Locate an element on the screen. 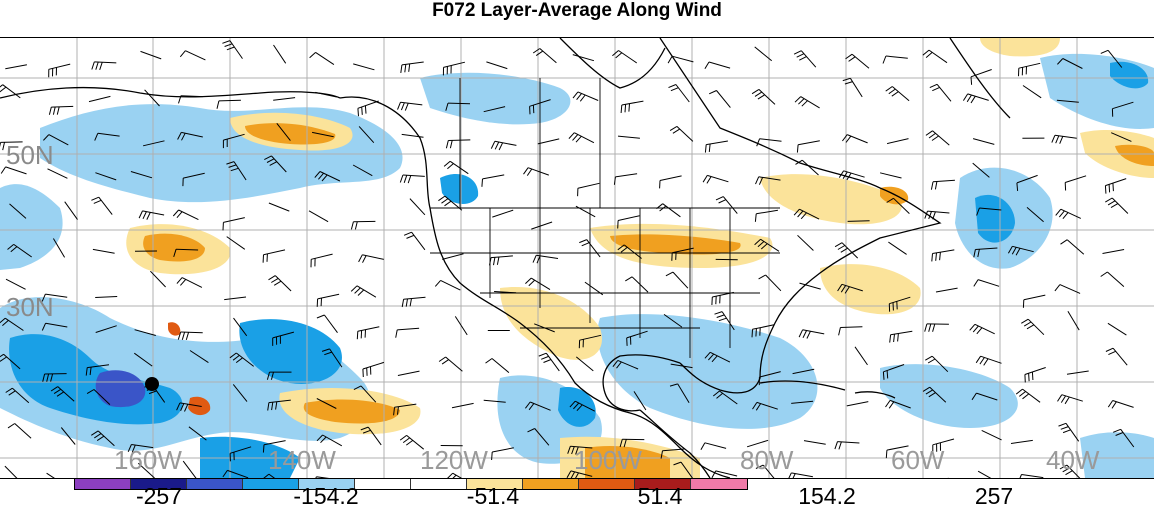  strong-positive-ne-atl is located at coordinates (1134, 155).